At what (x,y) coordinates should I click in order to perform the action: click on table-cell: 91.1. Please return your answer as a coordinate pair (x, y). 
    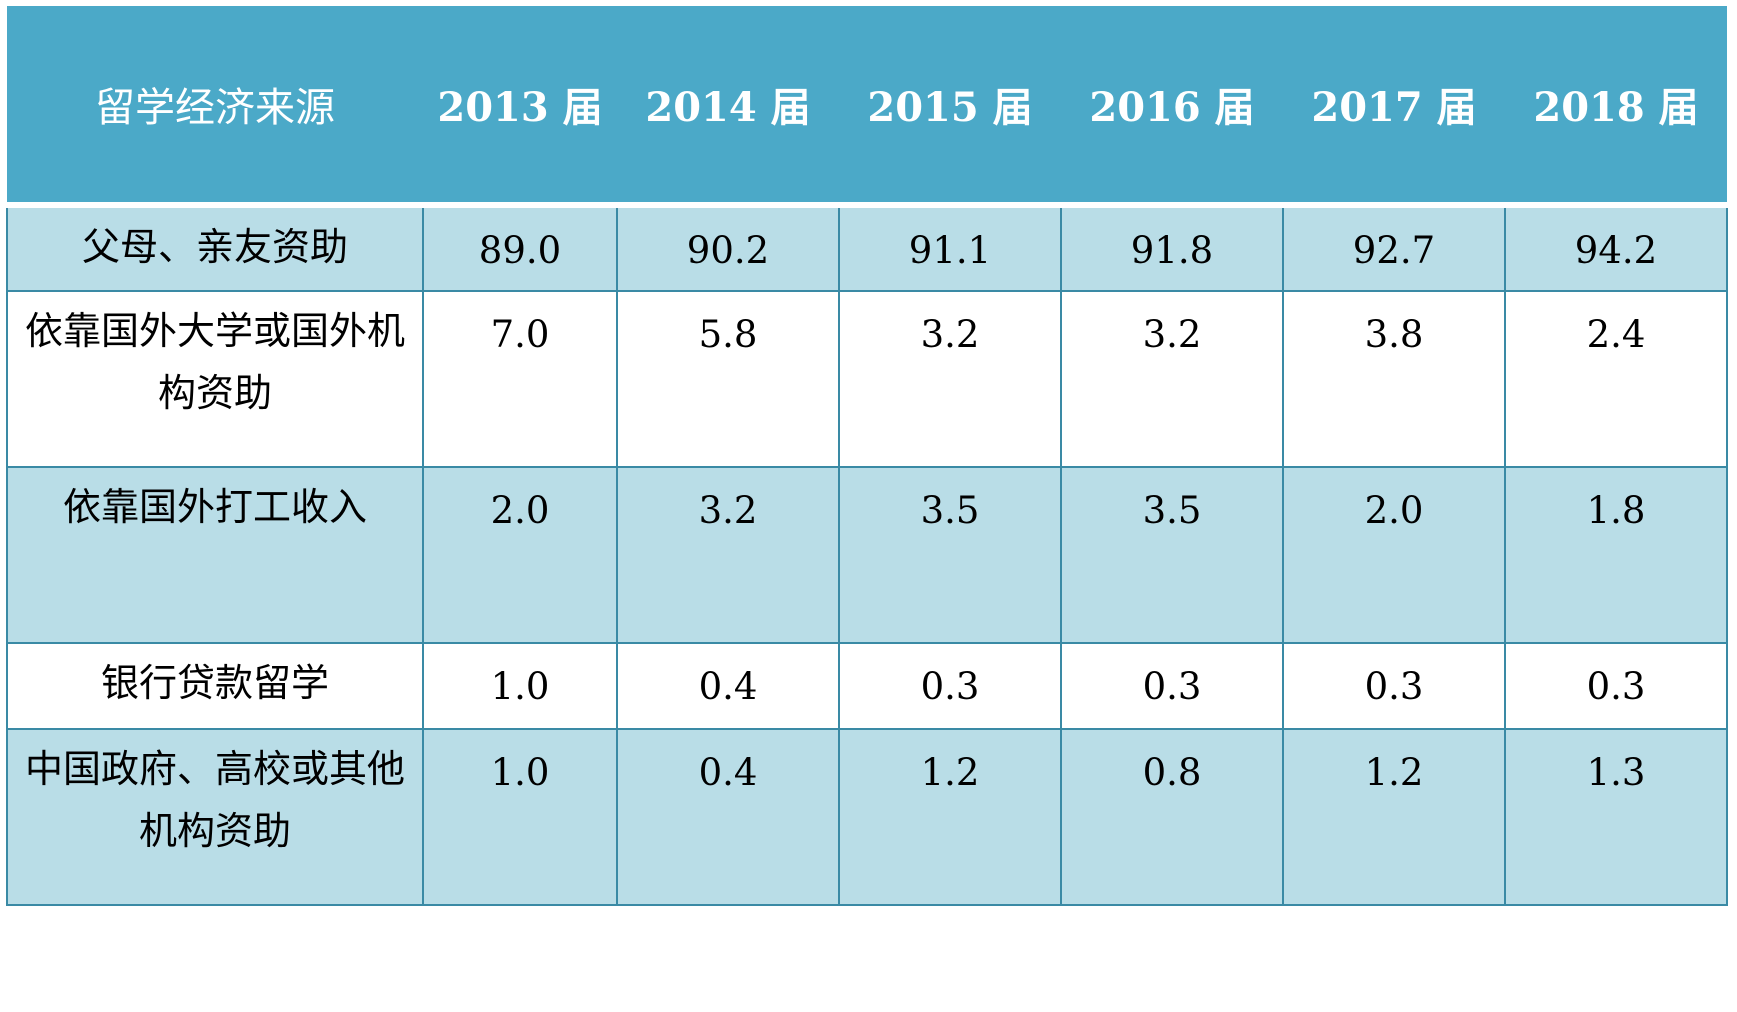
    Looking at the image, I should click on (950, 247).